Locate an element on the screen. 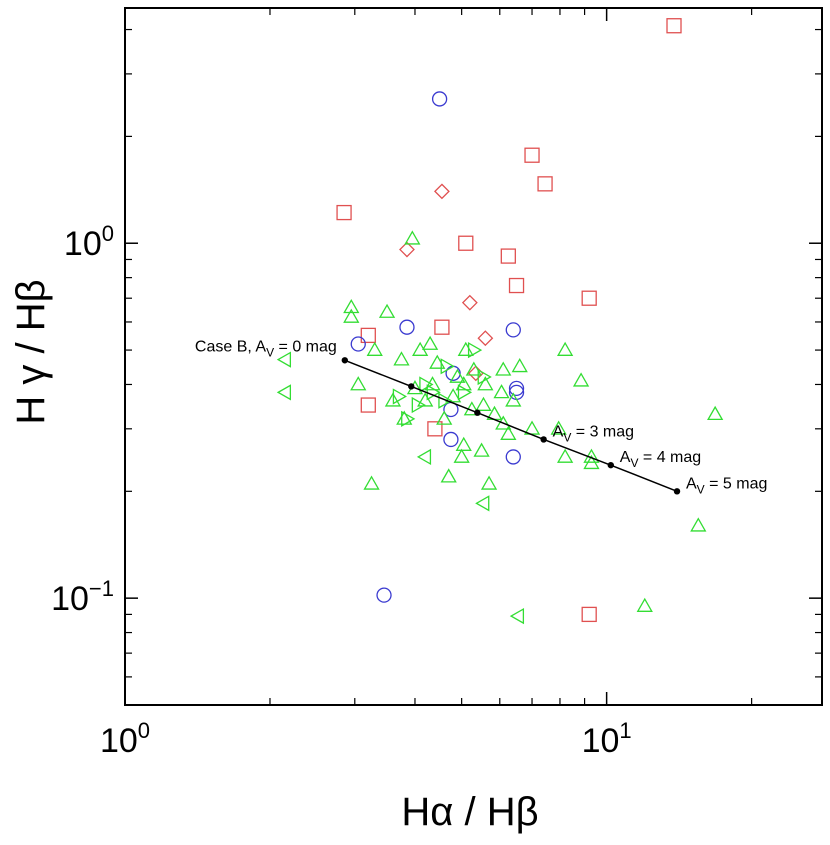 Image resolution: width=830 pixels, height=845 pixels. reddening-line is located at coordinates (511, 426).